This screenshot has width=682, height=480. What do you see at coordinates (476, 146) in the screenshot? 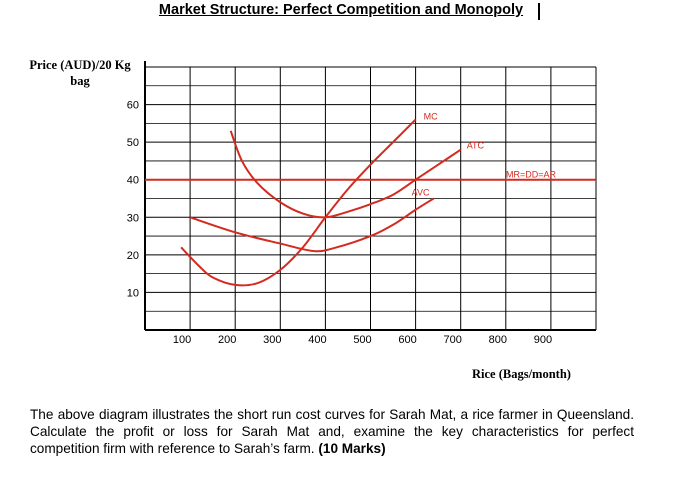
I see `curve-label-atc: ATC` at bounding box center [476, 146].